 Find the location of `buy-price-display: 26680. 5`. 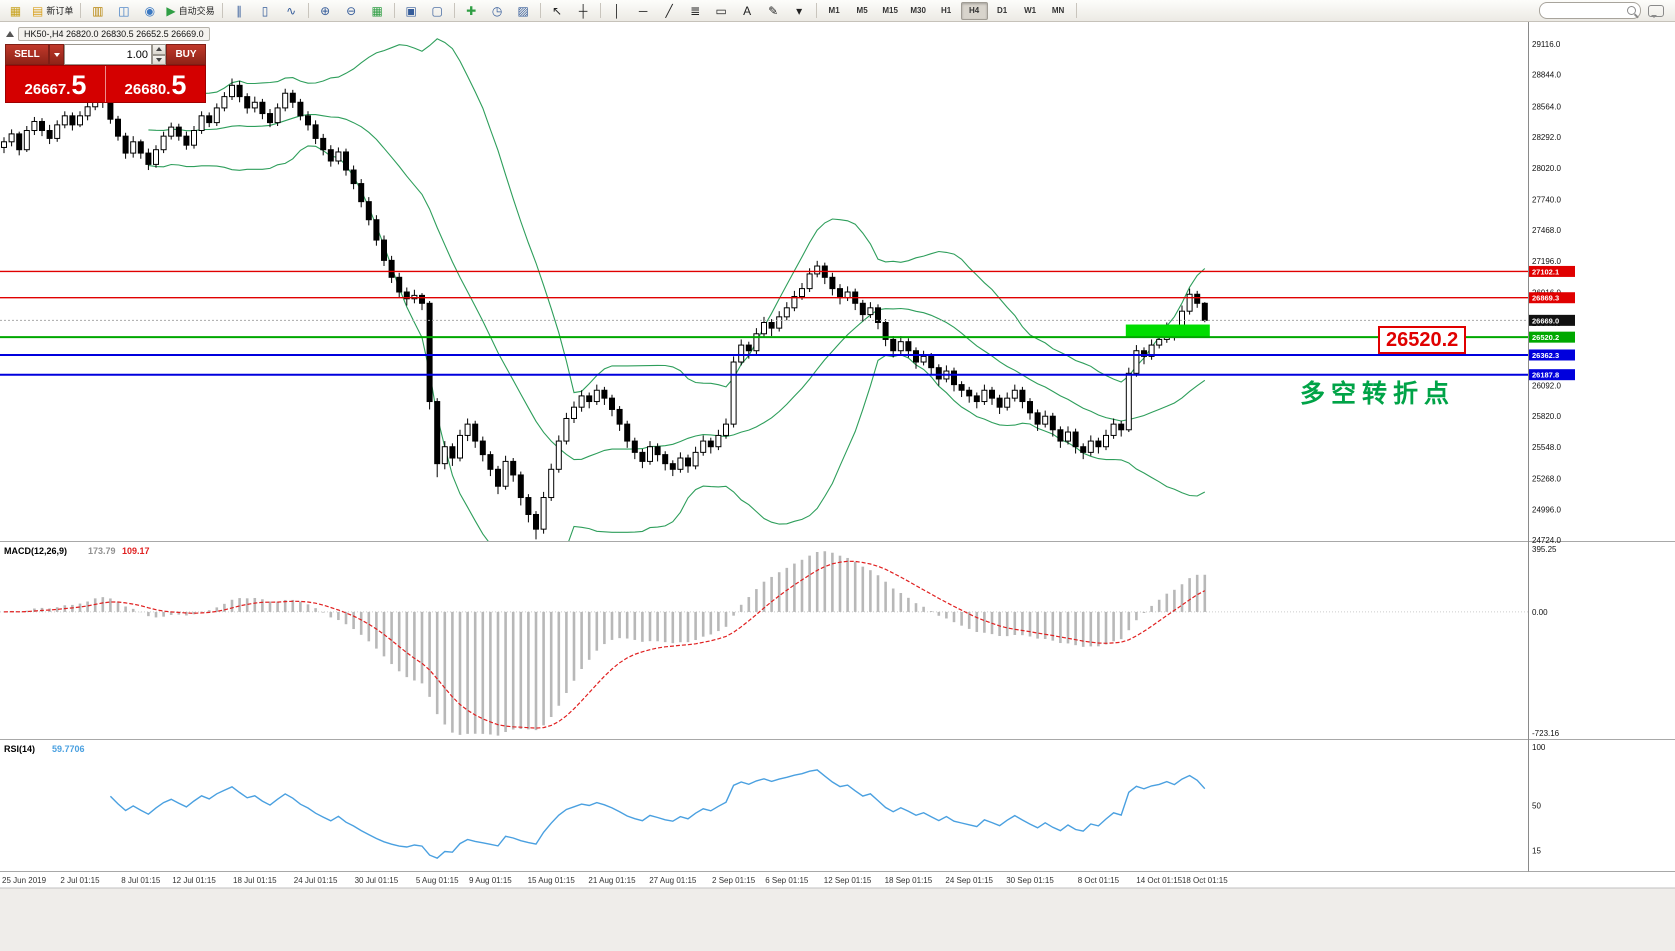

buy-price-display: 26680. 5 is located at coordinates (155, 84).